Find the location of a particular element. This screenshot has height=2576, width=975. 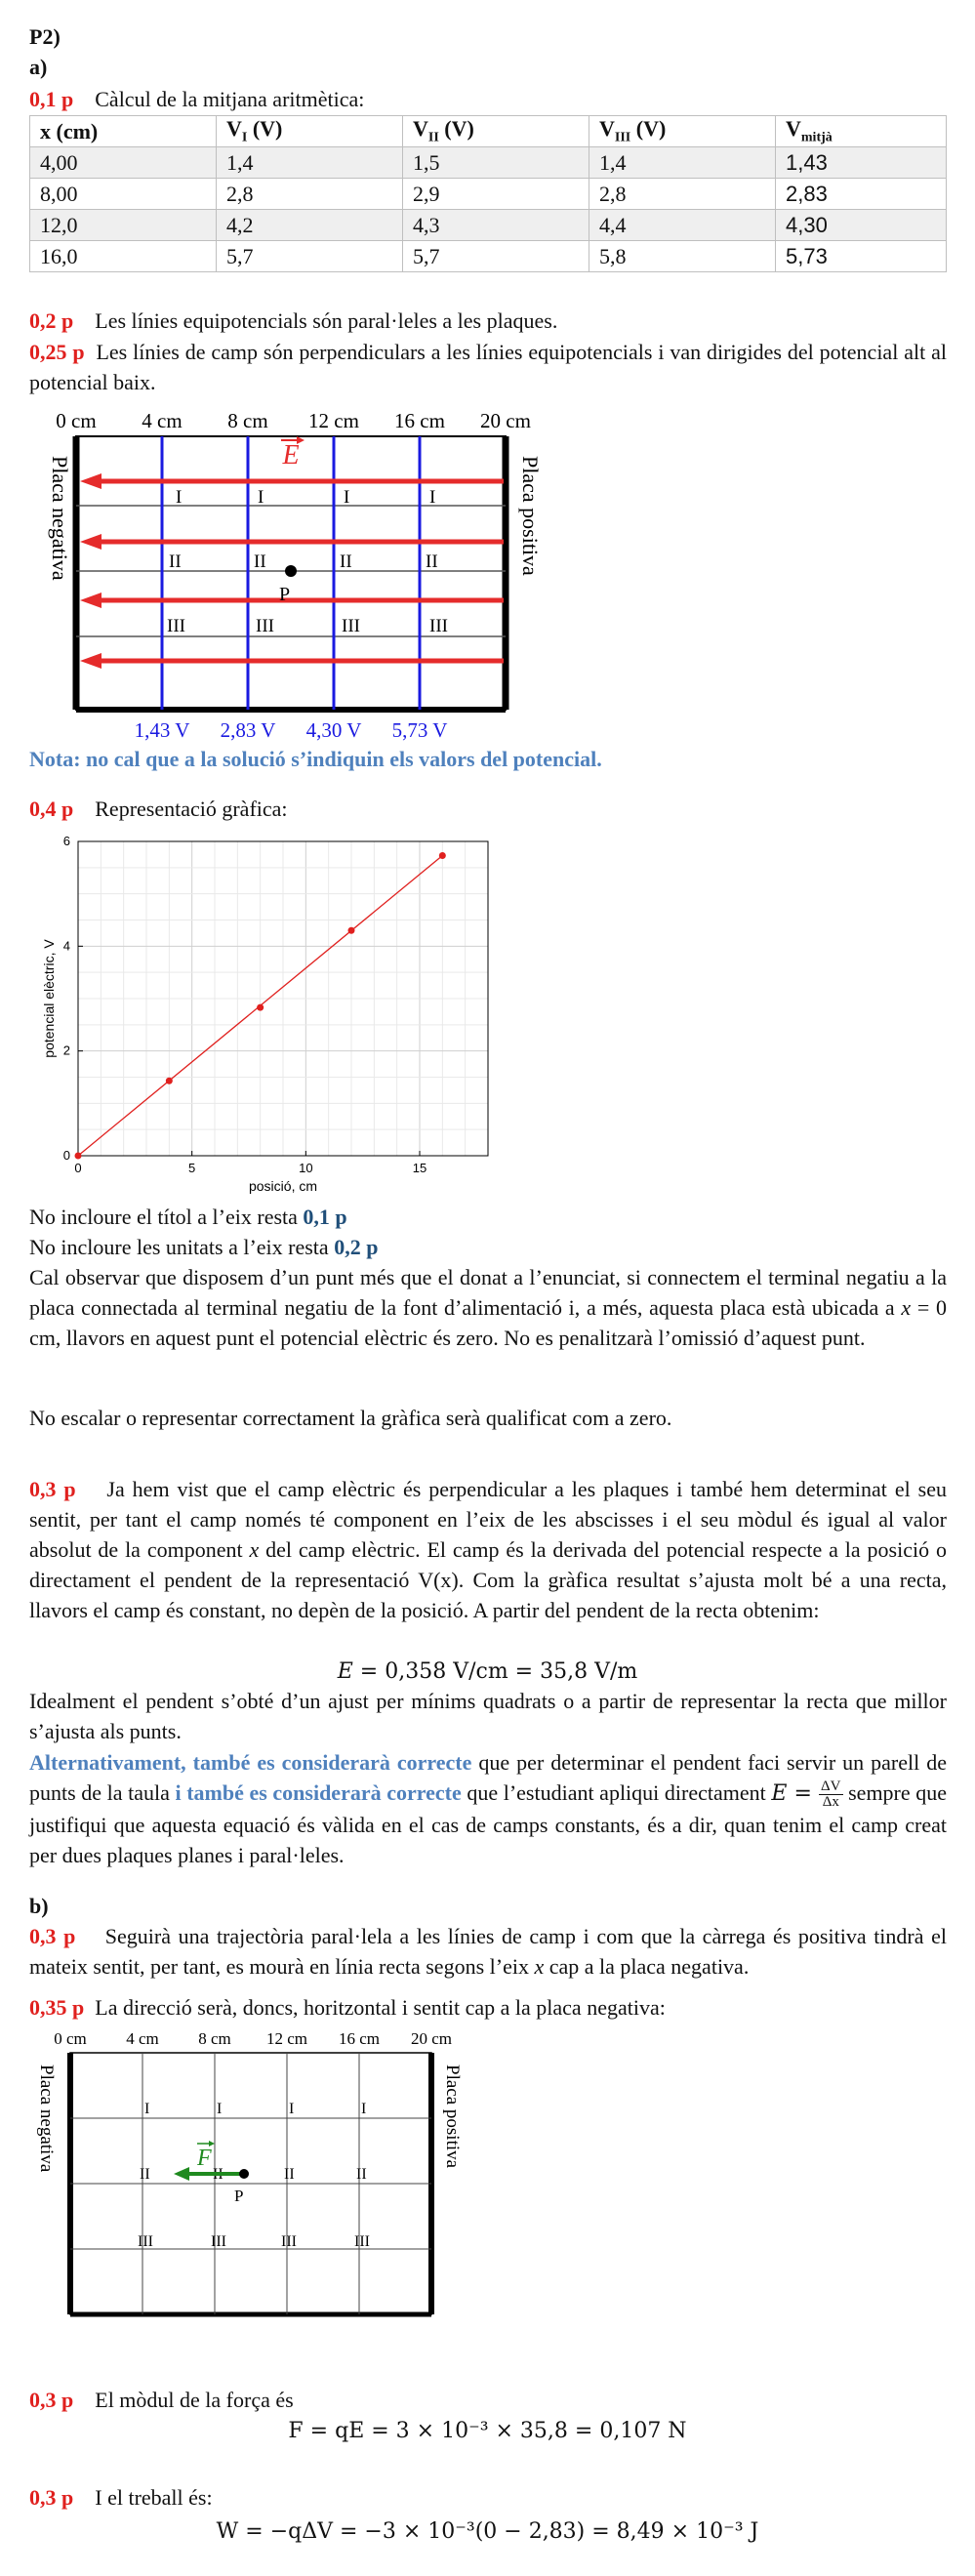

potential-label: 2,83 V is located at coordinates (248, 730).